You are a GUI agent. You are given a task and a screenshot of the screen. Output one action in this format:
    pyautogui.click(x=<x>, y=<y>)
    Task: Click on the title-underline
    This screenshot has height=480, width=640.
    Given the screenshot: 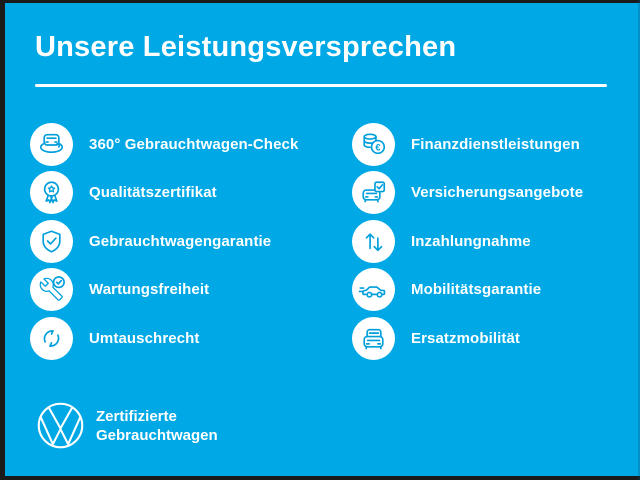 What is the action you would take?
    pyautogui.click(x=321, y=85)
    